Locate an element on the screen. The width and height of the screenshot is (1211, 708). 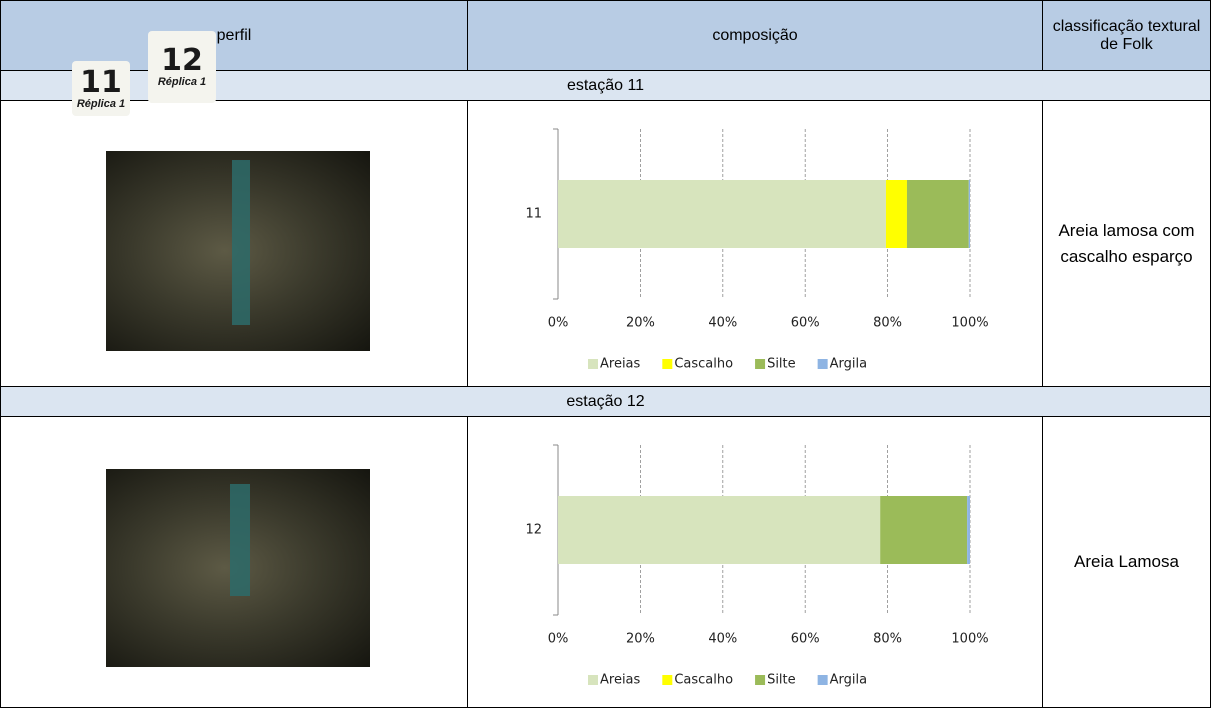
photo-card: 12 Réplica 1 is located at coordinates (182, 67).